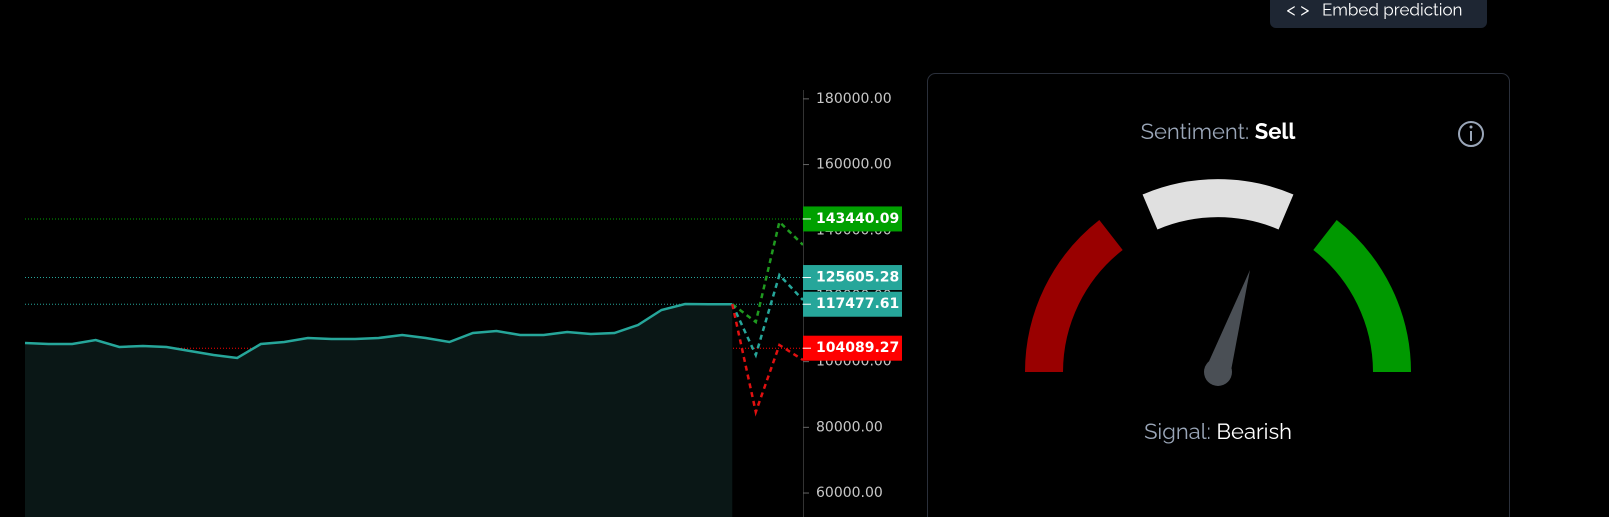 The height and width of the screenshot is (517, 1609). I want to click on gauge-buy, so click(1361, 296).